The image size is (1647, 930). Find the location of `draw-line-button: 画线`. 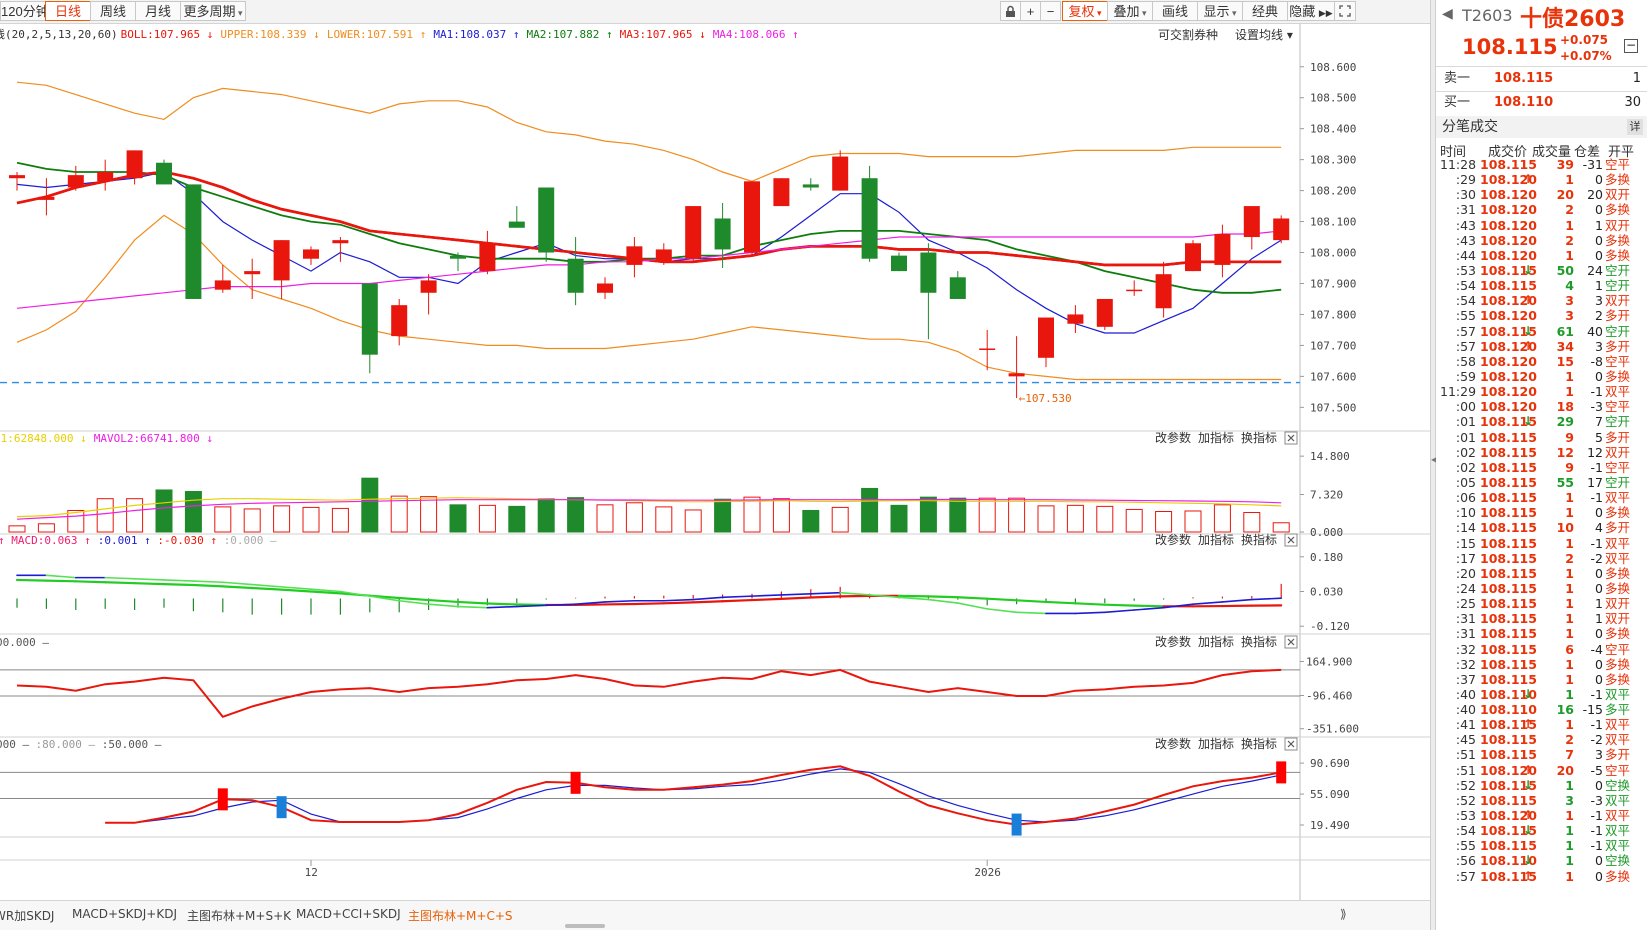

draw-line-button: 画线 is located at coordinates (1175, 11).